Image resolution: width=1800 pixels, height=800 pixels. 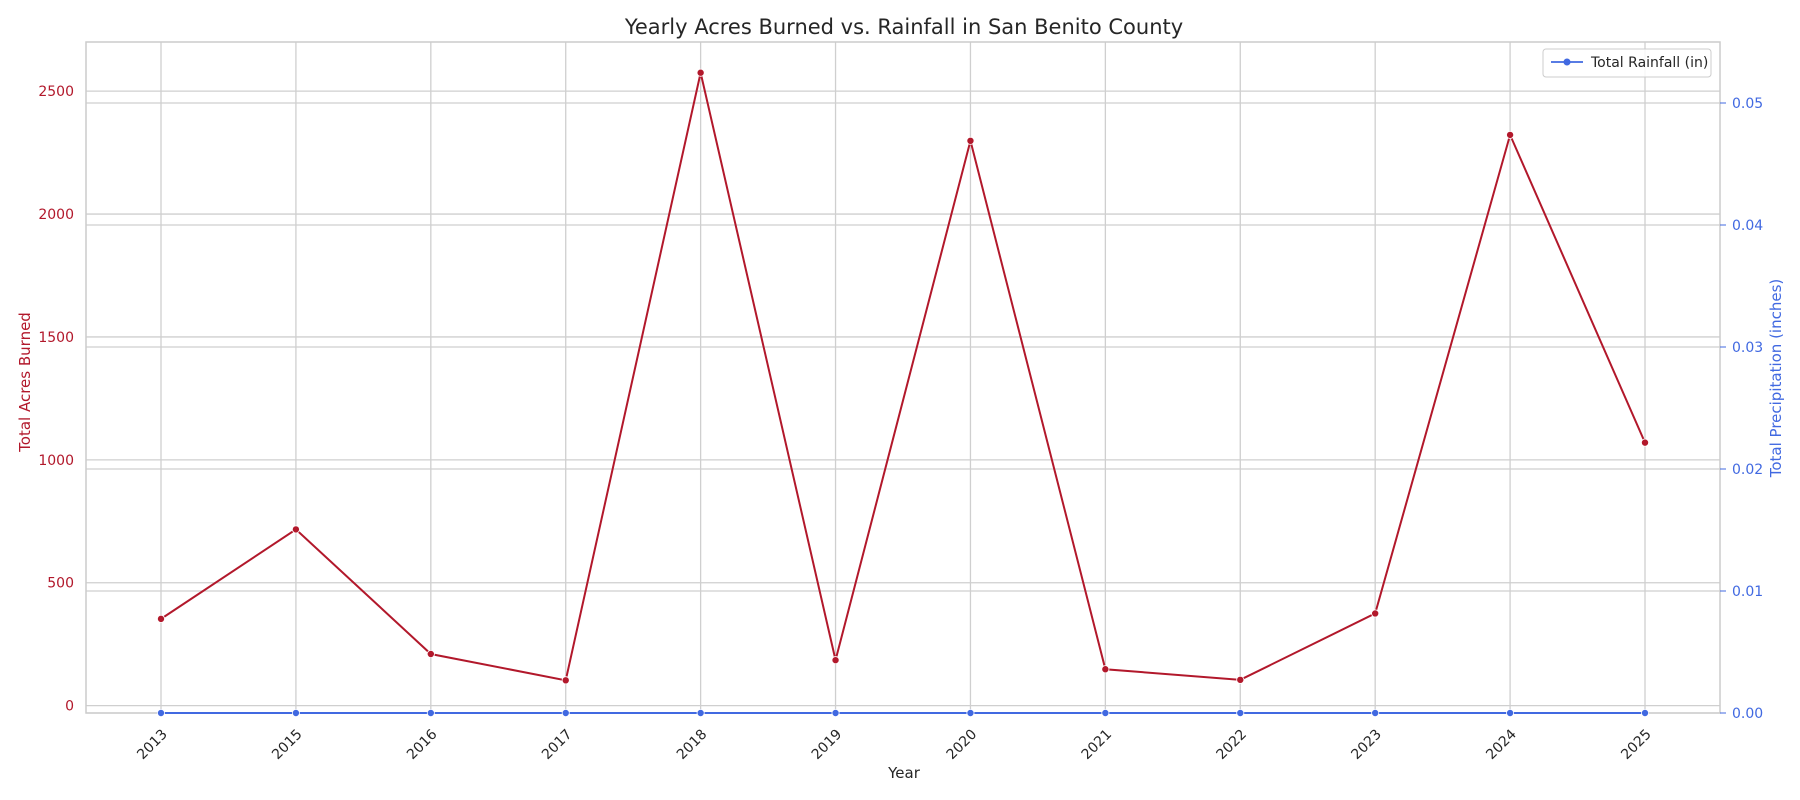 What do you see at coordinates (1747, 348) in the screenshot?
I see `right-y-tick-label: 0.03` at bounding box center [1747, 348].